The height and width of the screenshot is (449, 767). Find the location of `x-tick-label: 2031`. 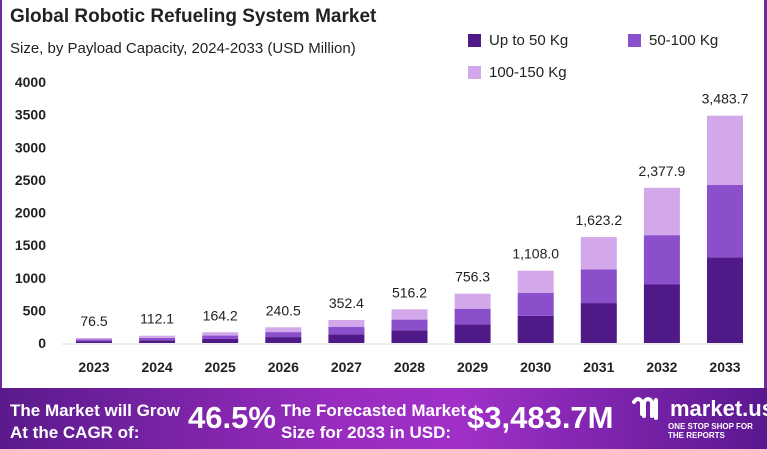

x-tick-label: 2031 is located at coordinates (598, 367).